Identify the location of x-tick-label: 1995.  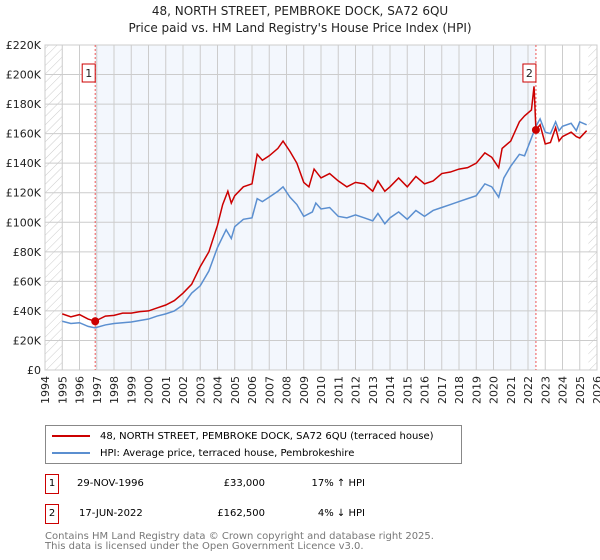
(62, 390).